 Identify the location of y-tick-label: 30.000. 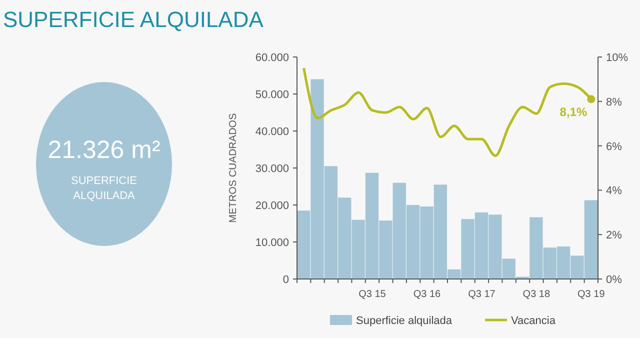
(272, 169).